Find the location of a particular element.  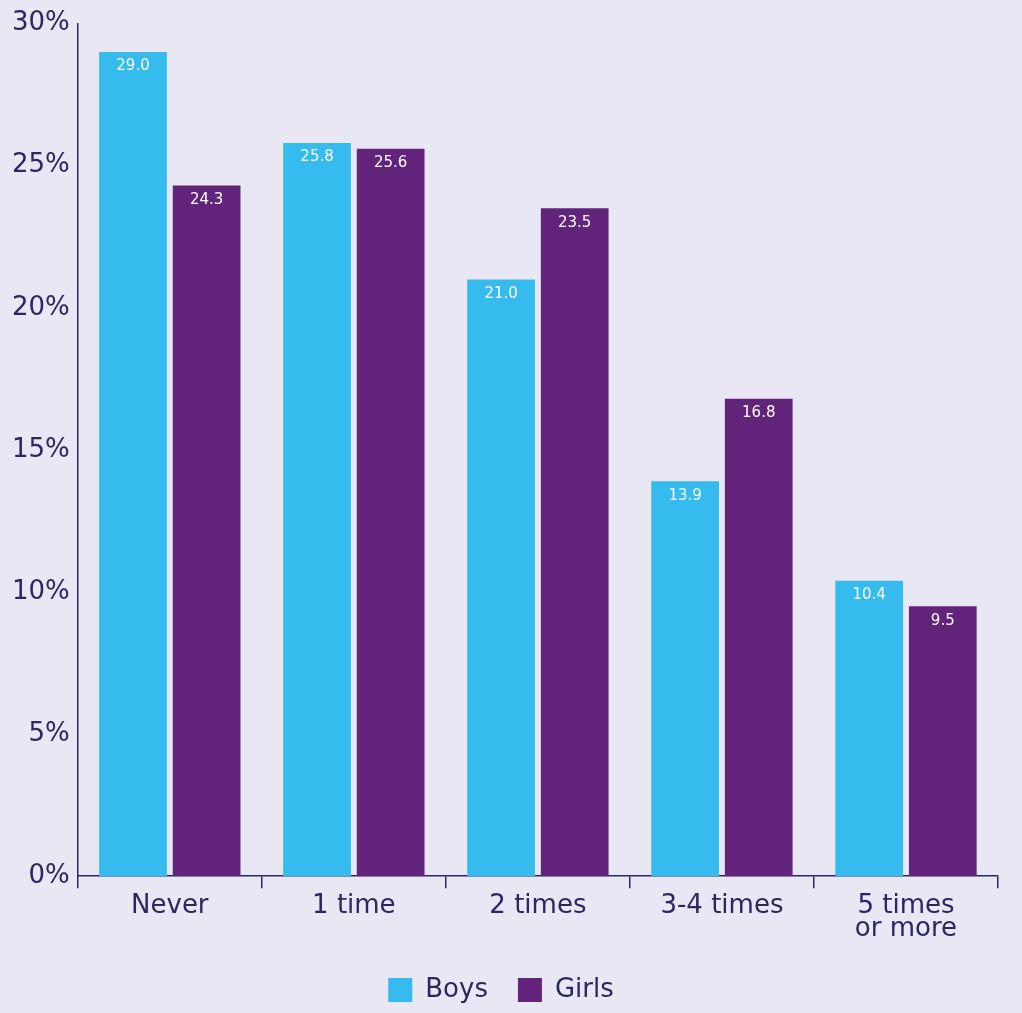

x-tick-label: Never is located at coordinates (170, 903).